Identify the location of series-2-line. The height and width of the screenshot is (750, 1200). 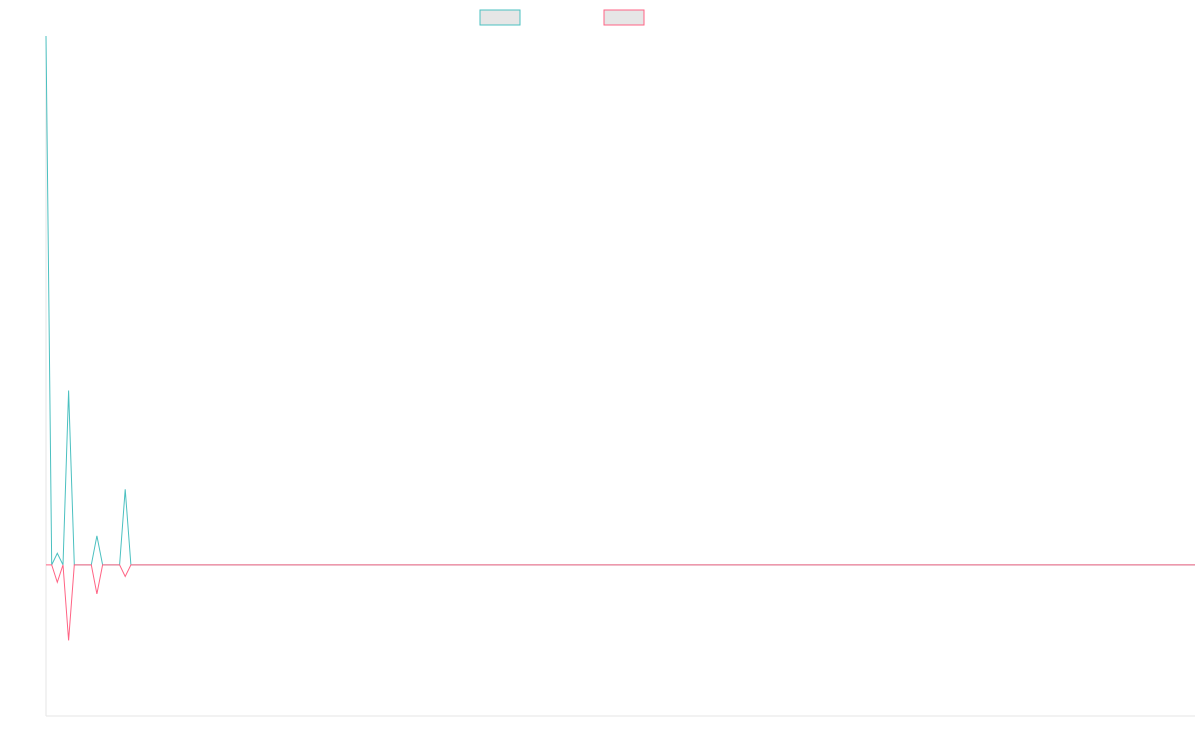
(620, 602).